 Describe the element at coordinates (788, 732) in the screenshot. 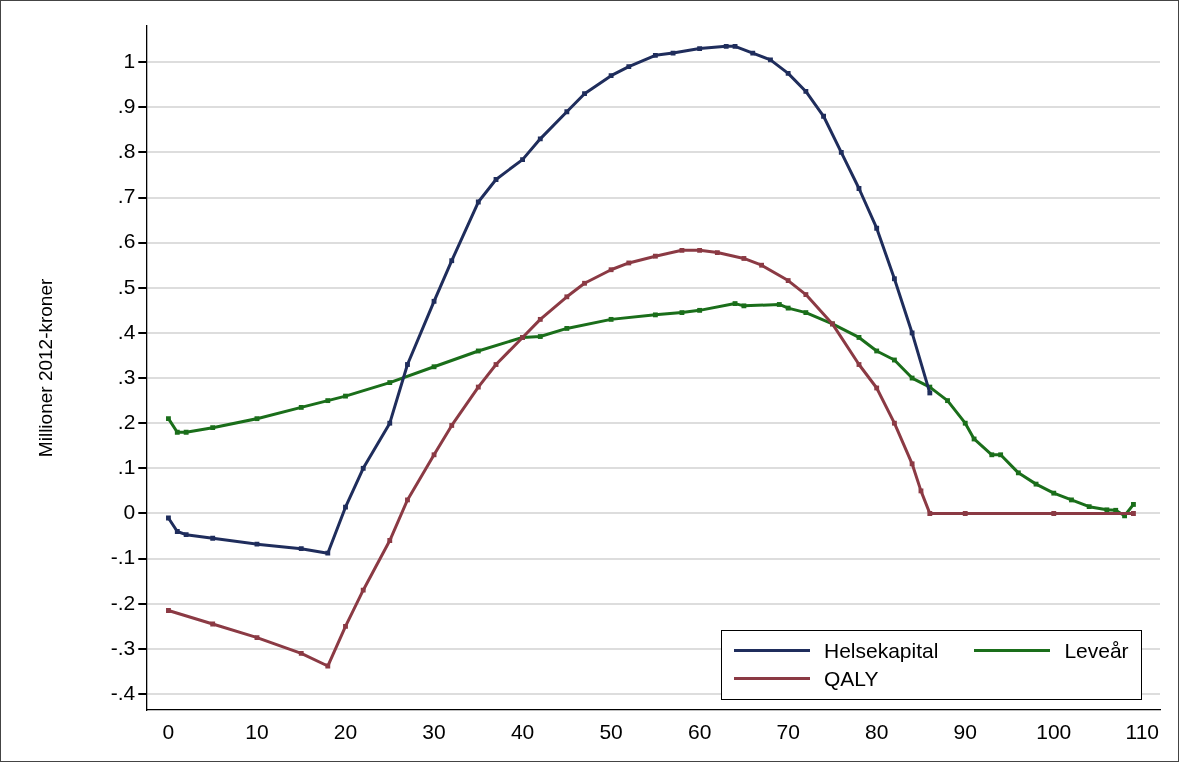

I see `x-tick-label: 70` at that location.